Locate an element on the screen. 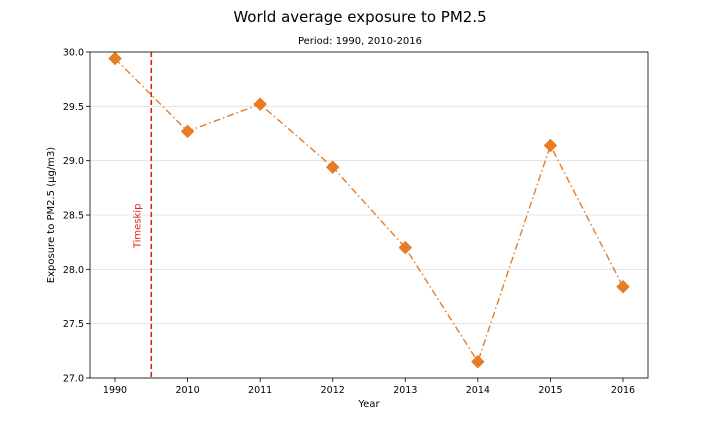 The image size is (720, 432). x-axis-label: Year is located at coordinates (368, 404).